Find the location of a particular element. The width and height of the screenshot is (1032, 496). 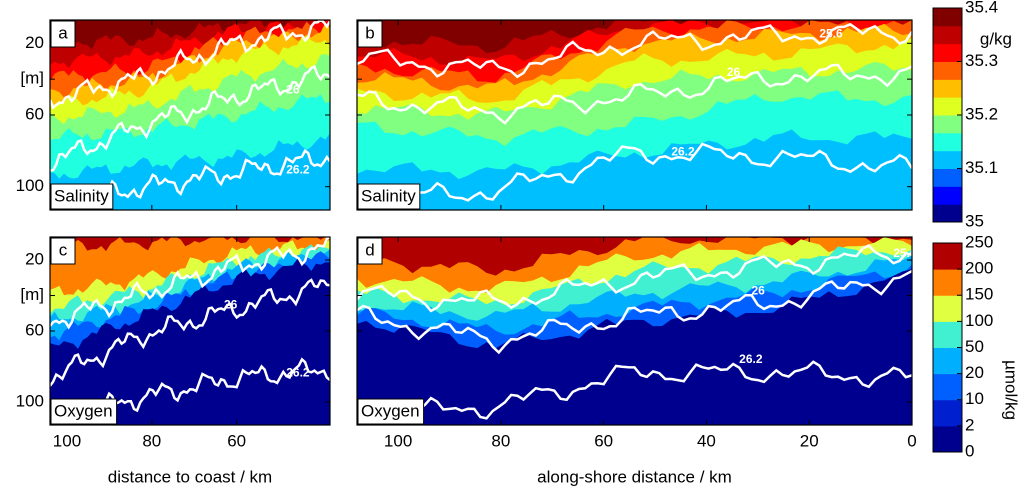

x-axis-label: along-shore distance / km is located at coordinates (634, 476).